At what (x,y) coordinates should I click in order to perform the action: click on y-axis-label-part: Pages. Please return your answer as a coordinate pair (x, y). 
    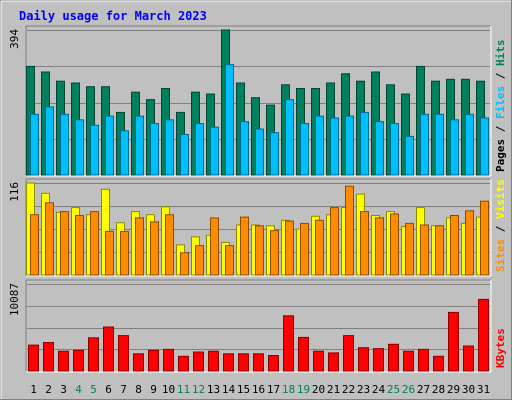
    Looking at the image, I should click on (500, 155).